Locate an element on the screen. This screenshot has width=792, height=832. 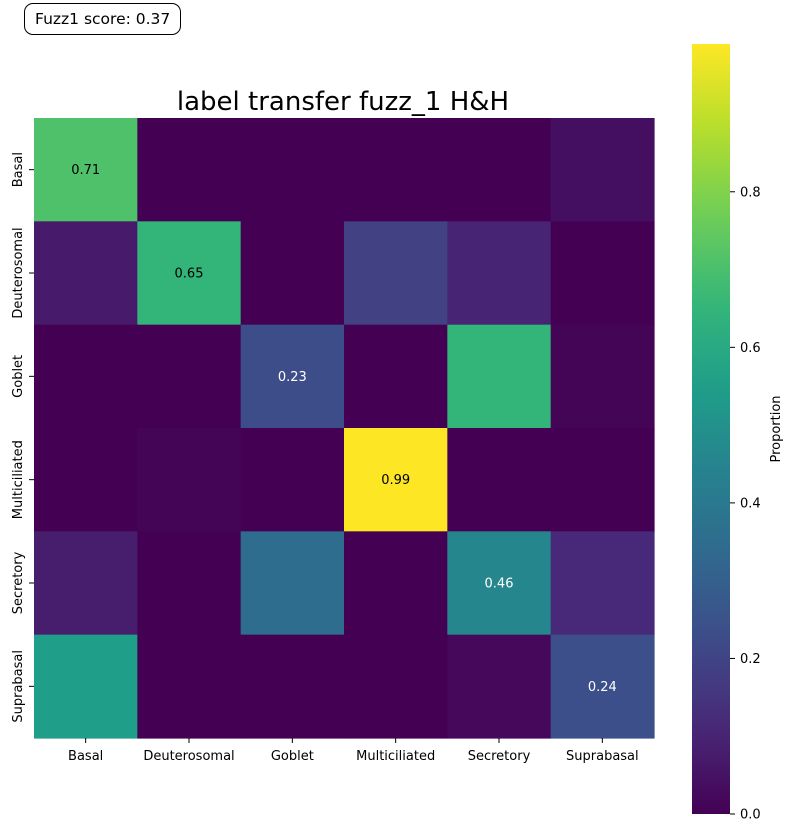
chart-title: label transfer fuzz_1 H&H is located at coordinates (343, 102).